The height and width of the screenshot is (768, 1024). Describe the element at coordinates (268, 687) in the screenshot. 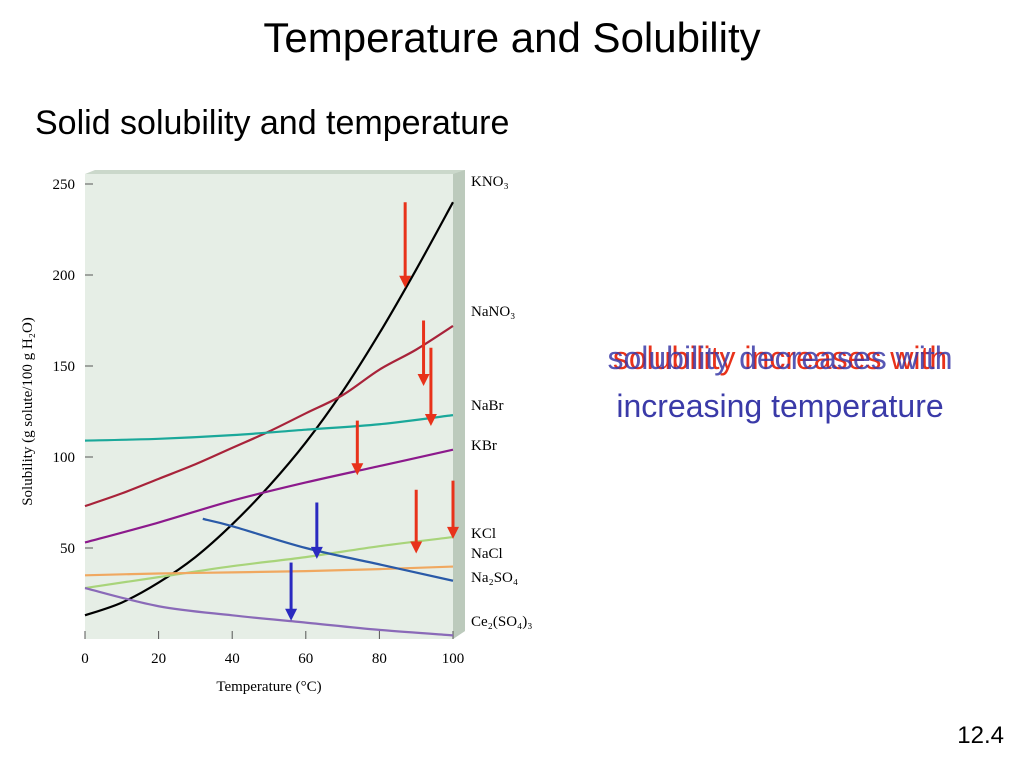

I see `x-axis-label: Temperature (°C)` at that location.